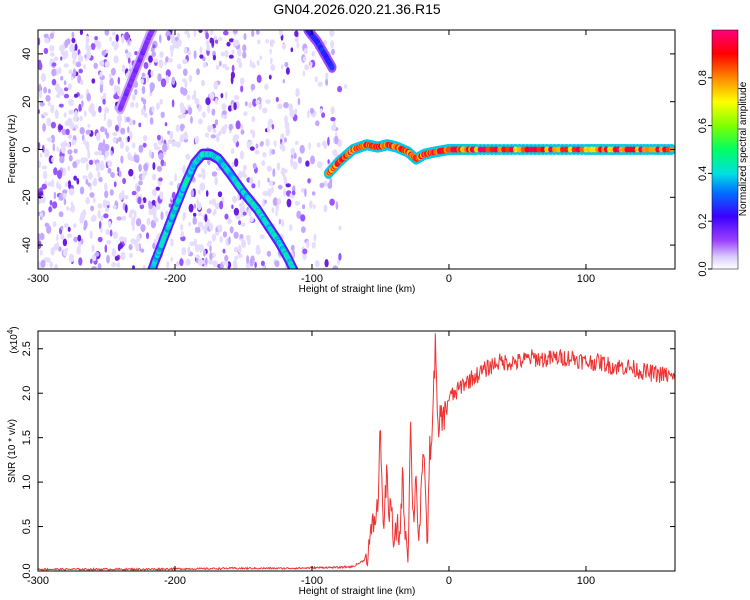 The image size is (750, 600). What do you see at coordinates (175, 581) in the screenshot?
I see `x-tick-label: -200` at bounding box center [175, 581].